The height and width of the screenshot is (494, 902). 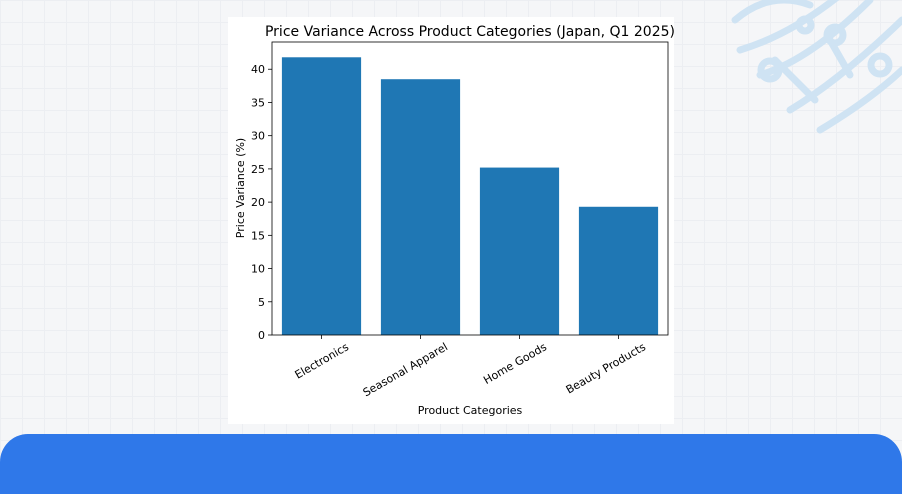 What do you see at coordinates (322, 360) in the screenshot?
I see `x-tick-label: Electronics` at bounding box center [322, 360].